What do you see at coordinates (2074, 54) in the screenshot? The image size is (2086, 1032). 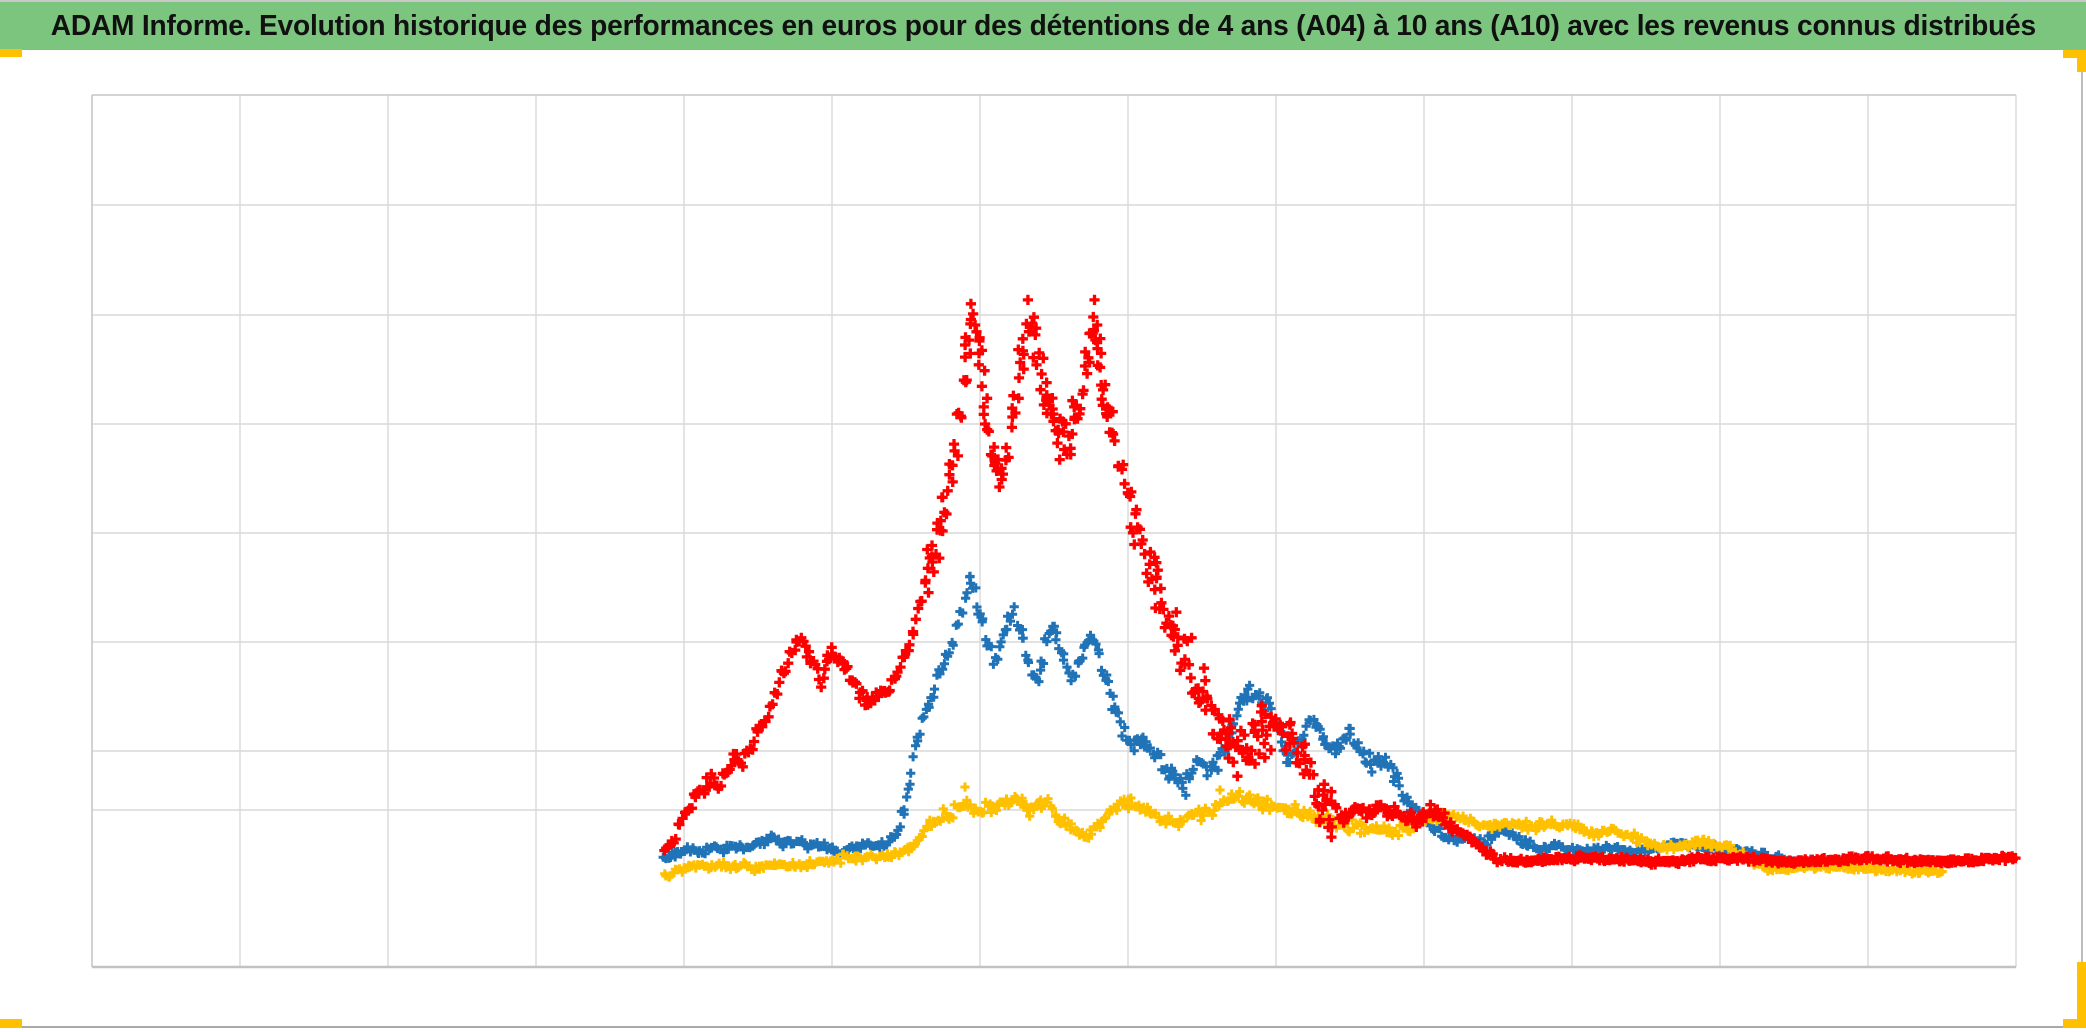 I see `accent-top-right-horizontal` at bounding box center [2074, 54].